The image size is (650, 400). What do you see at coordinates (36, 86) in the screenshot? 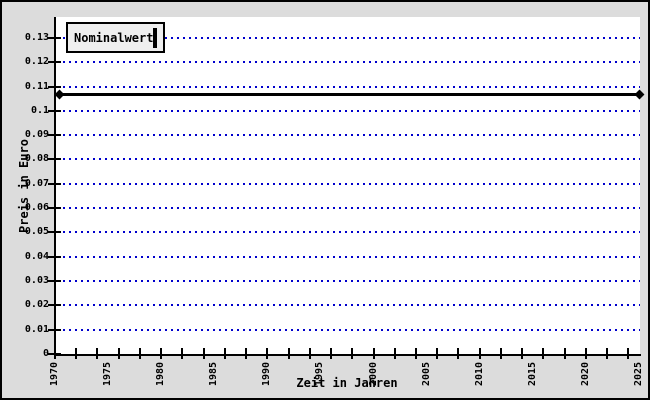
I see `y-tick-label: 0.11` at bounding box center [36, 86].